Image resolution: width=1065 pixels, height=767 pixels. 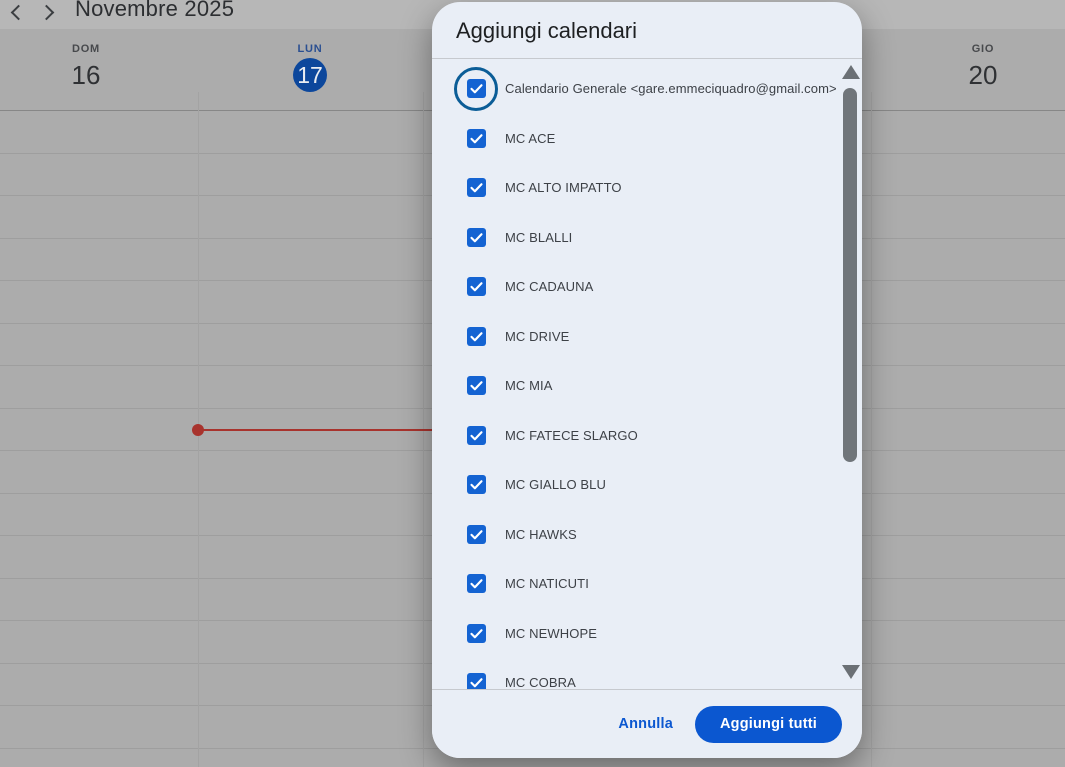 What do you see at coordinates (647, 238) in the screenshot?
I see `calendar-list-item: MC BLALLI` at bounding box center [647, 238].